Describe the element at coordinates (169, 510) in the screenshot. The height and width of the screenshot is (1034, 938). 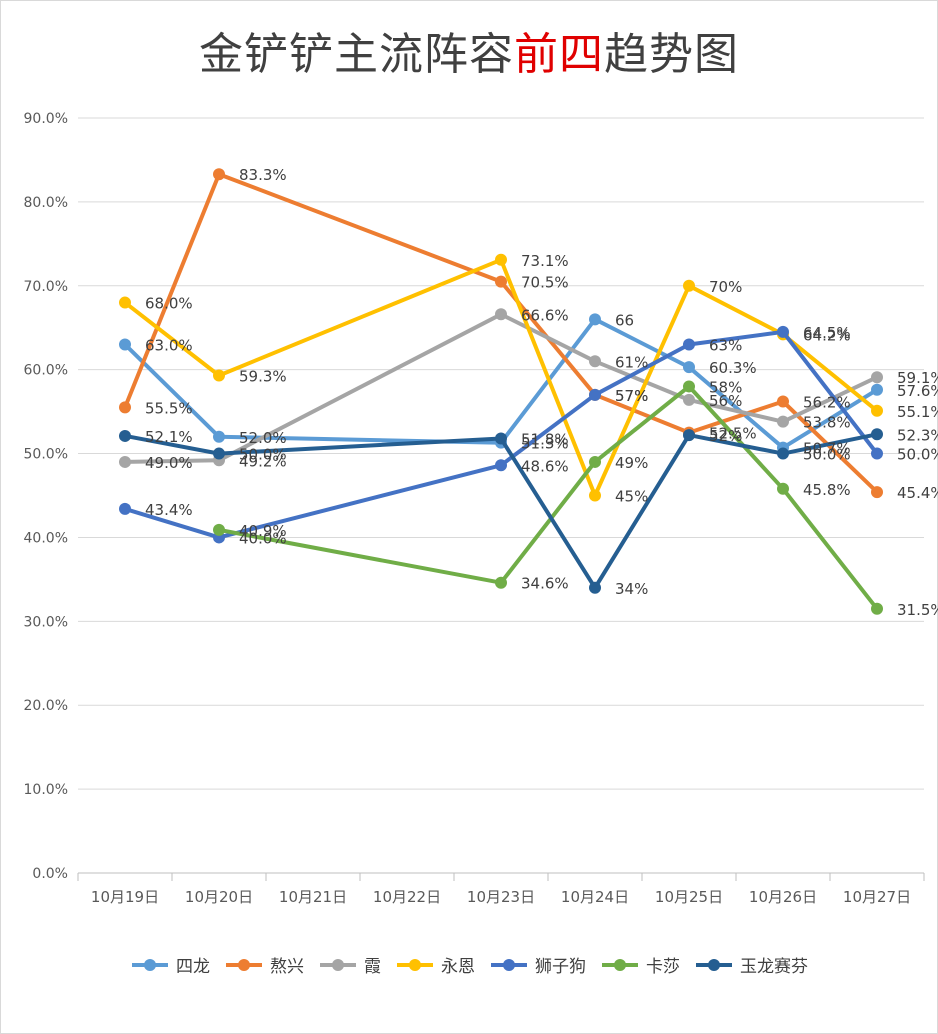
I see `data-label: 43.4%` at that location.